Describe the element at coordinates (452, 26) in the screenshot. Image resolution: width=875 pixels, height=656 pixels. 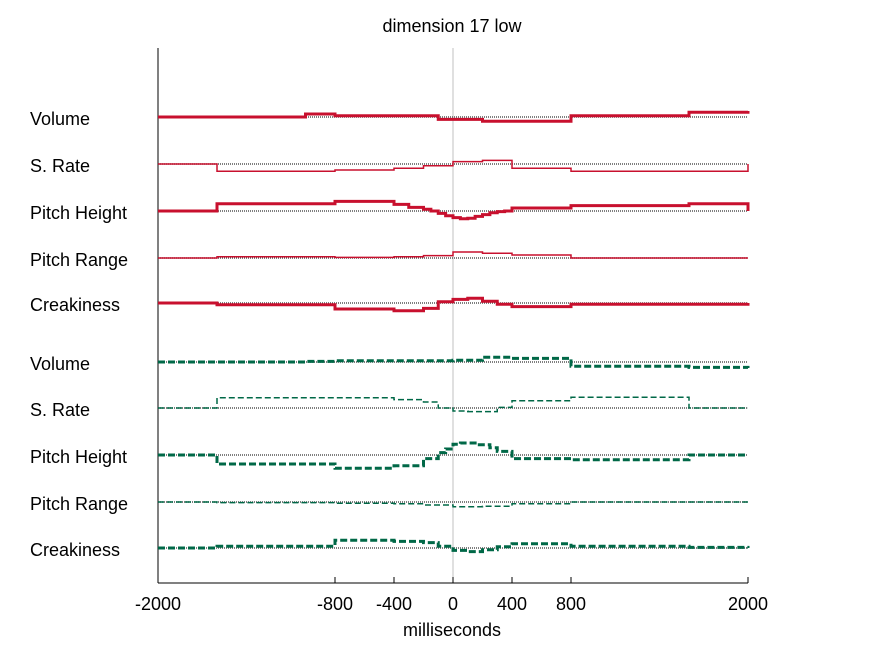
I see `chart-title: dimension 17 low` at that location.